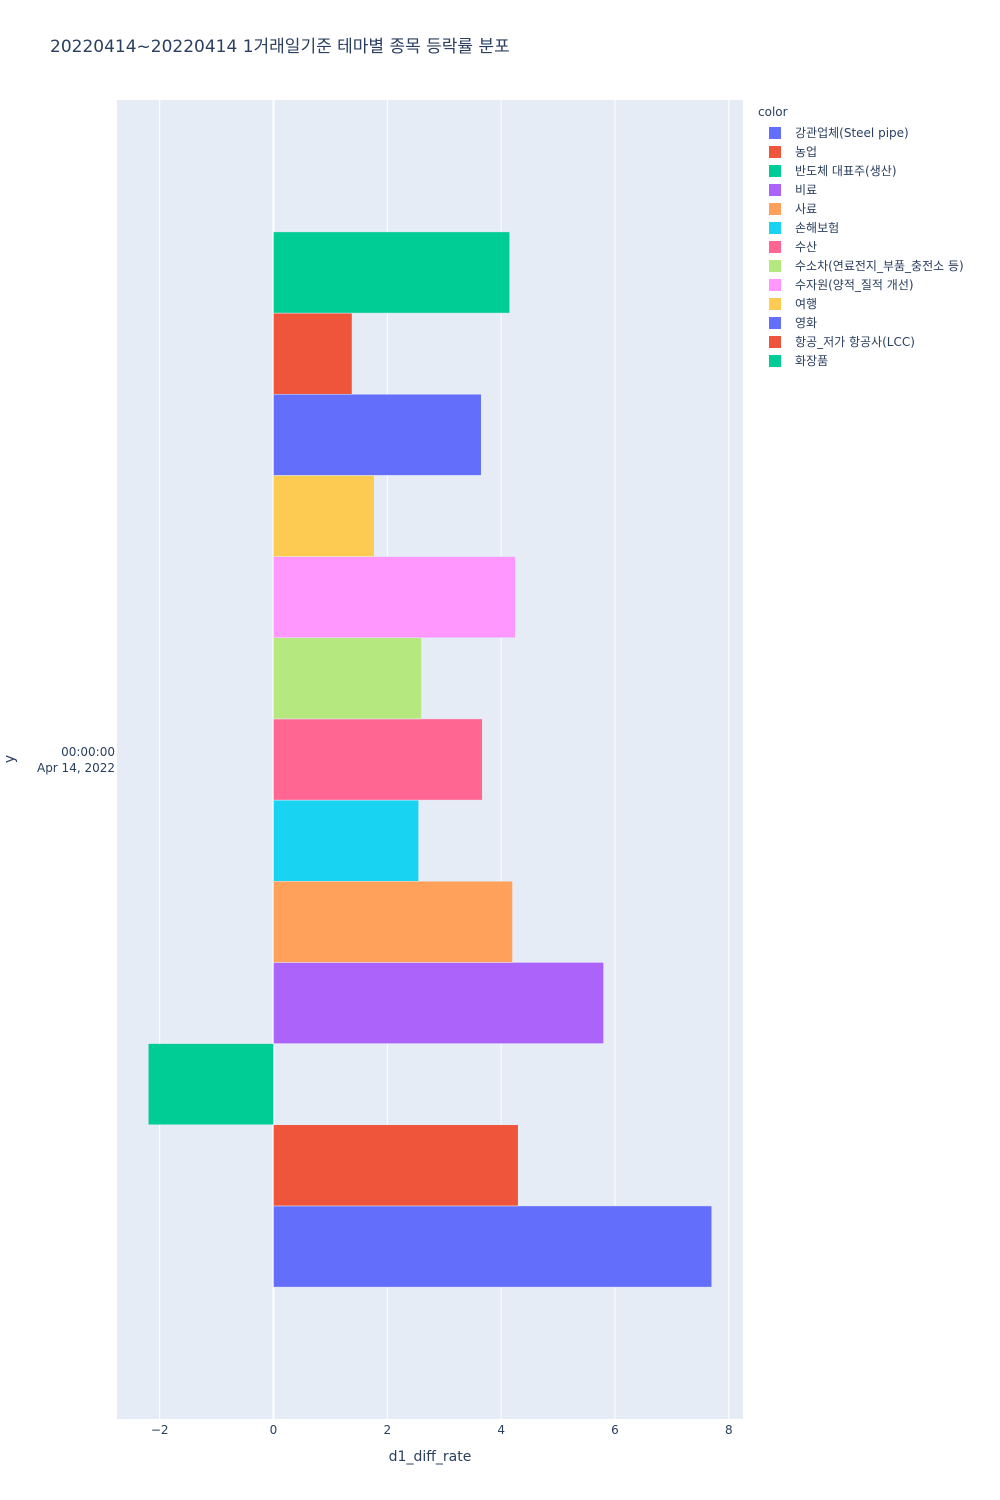 The height and width of the screenshot is (1500, 1000). Describe the element at coordinates (387, 1430) in the screenshot. I see `x-tick-label: 2` at that location.